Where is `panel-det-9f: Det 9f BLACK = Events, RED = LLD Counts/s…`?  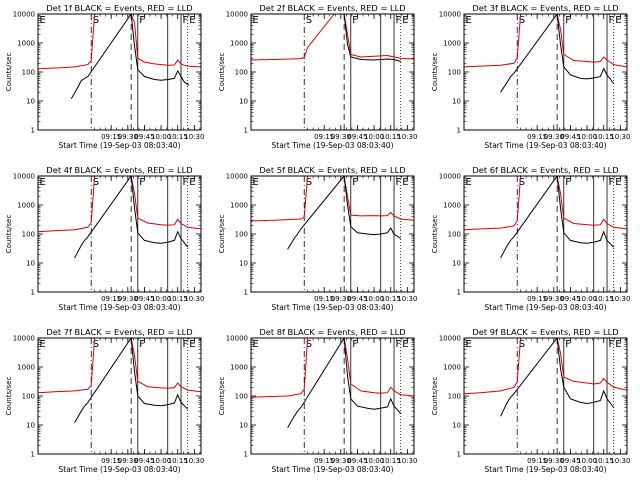
panel-det-9f: Det 9f BLACK = Events, RED = LLD Counts/s… is located at coordinates (530, 400).